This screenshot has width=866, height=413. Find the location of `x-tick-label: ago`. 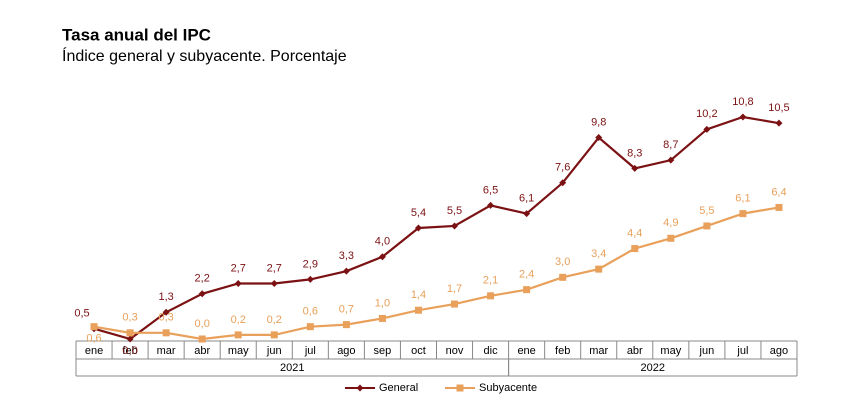

x-tick-label: ago is located at coordinates (779, 351).